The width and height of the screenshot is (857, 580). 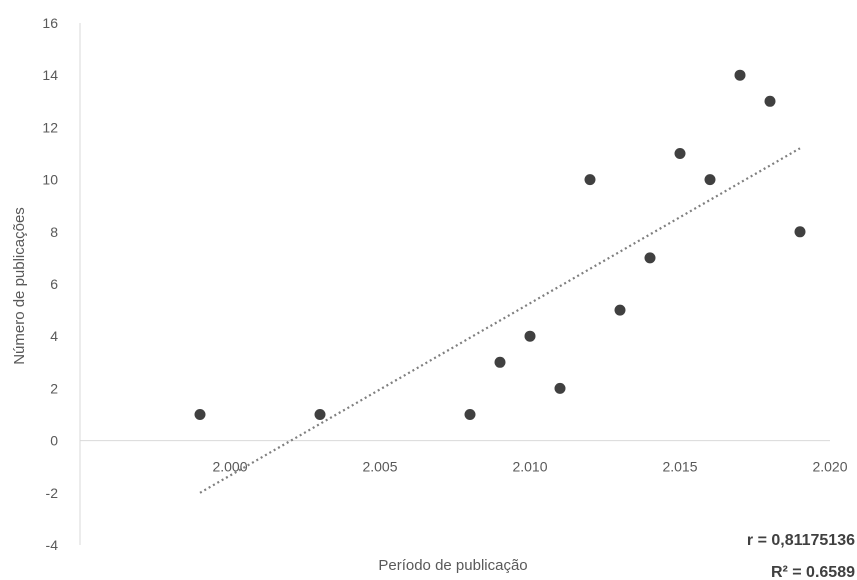 What do you see at coordinates (54, 336) in the screenshot?
I see `y-tick-label: 4` at bounding box center [54, 336].